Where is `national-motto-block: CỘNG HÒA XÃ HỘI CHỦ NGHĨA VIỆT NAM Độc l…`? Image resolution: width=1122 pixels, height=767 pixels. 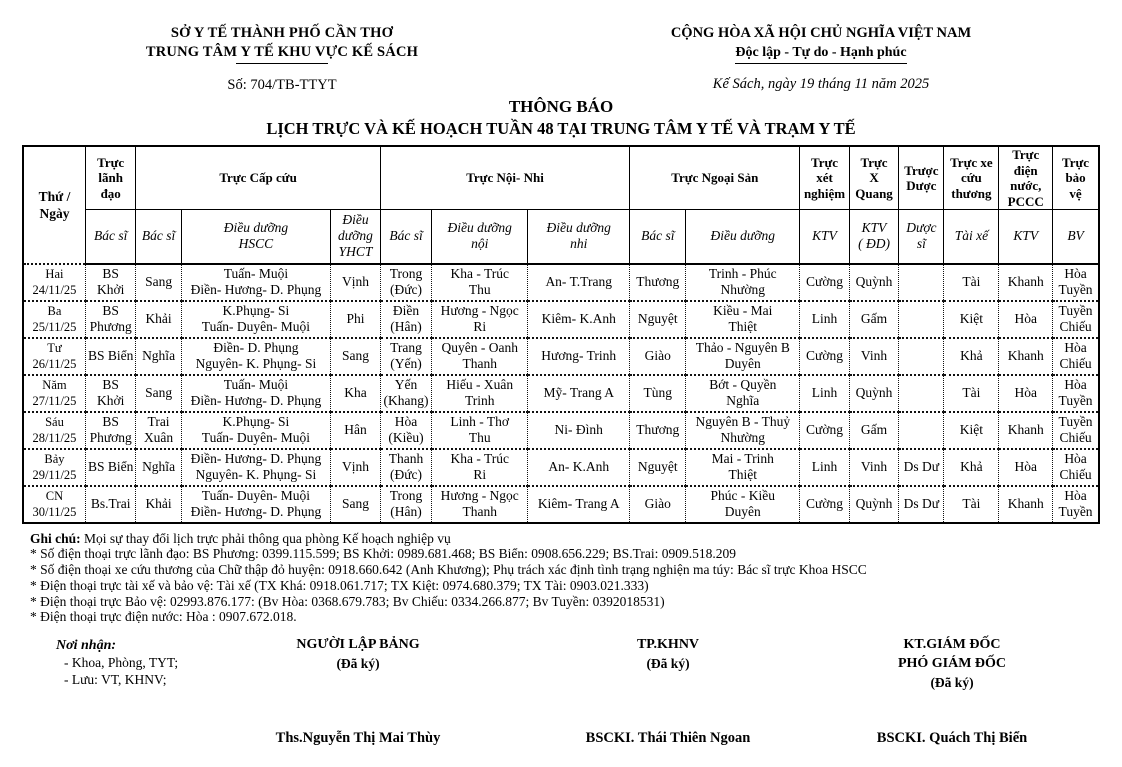 national-motto-block: CỘNG HÒA XÃ HỘI CHỦ NGHĨA VIỆT NAM Độc l… is located at coordinates (821, 59).